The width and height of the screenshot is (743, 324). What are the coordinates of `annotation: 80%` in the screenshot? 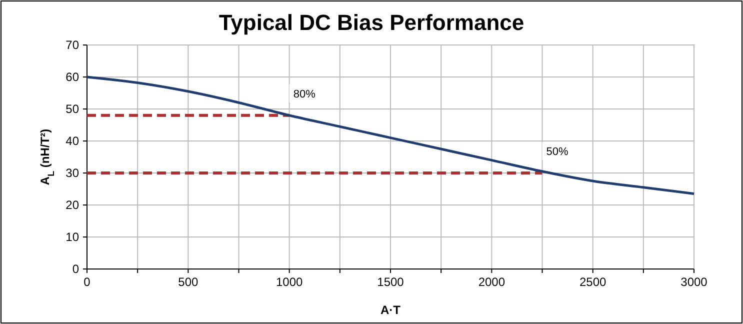 It's located at (304, 94).